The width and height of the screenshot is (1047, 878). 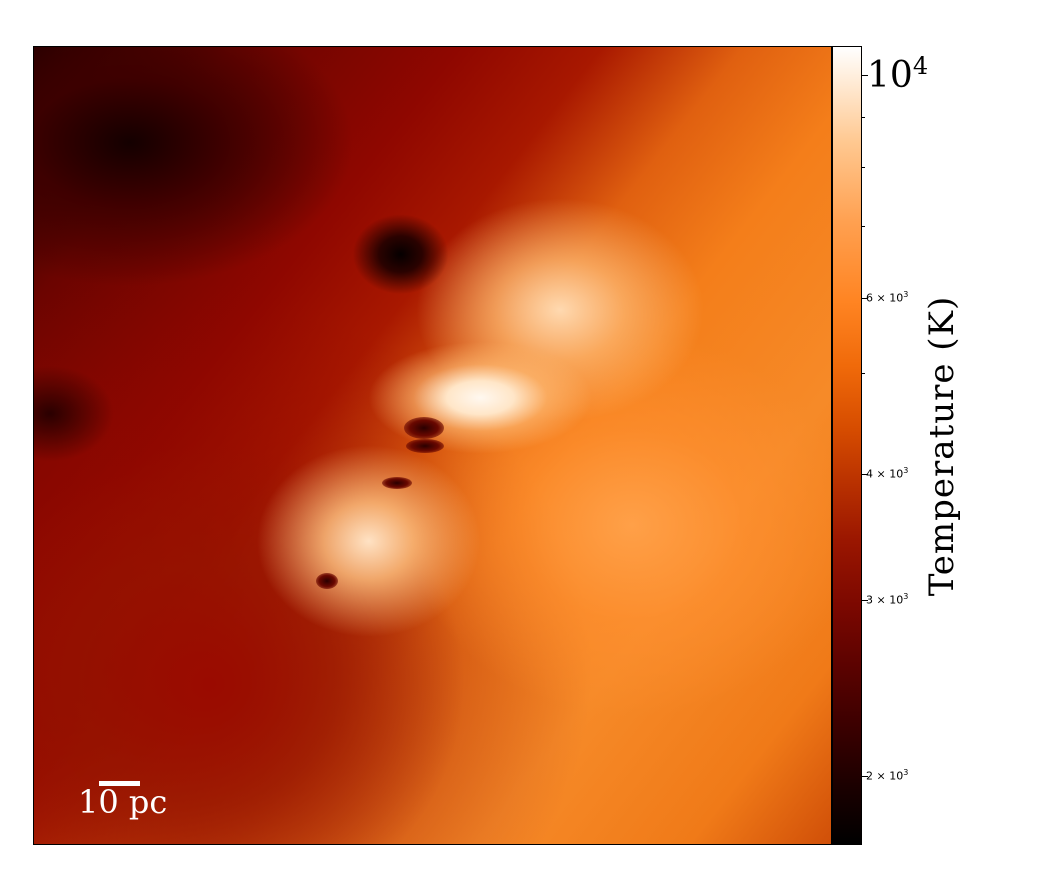 I want to click on colorbar-tick-label: 3 × 103, so click(x=887, y=599).